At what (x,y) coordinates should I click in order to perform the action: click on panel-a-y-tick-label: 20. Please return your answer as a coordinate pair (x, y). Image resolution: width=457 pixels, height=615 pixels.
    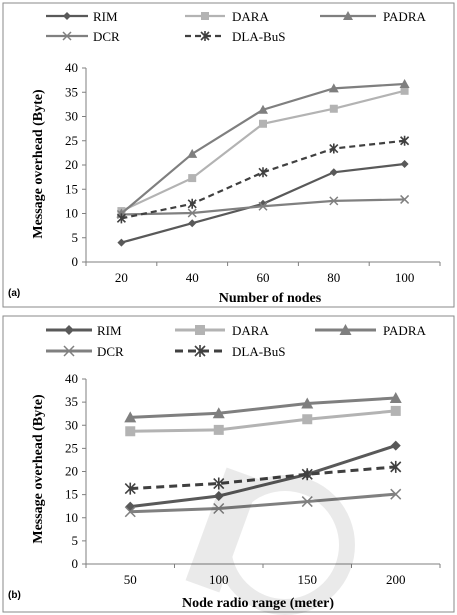
    Looking at the image, I should click on (71, 164).